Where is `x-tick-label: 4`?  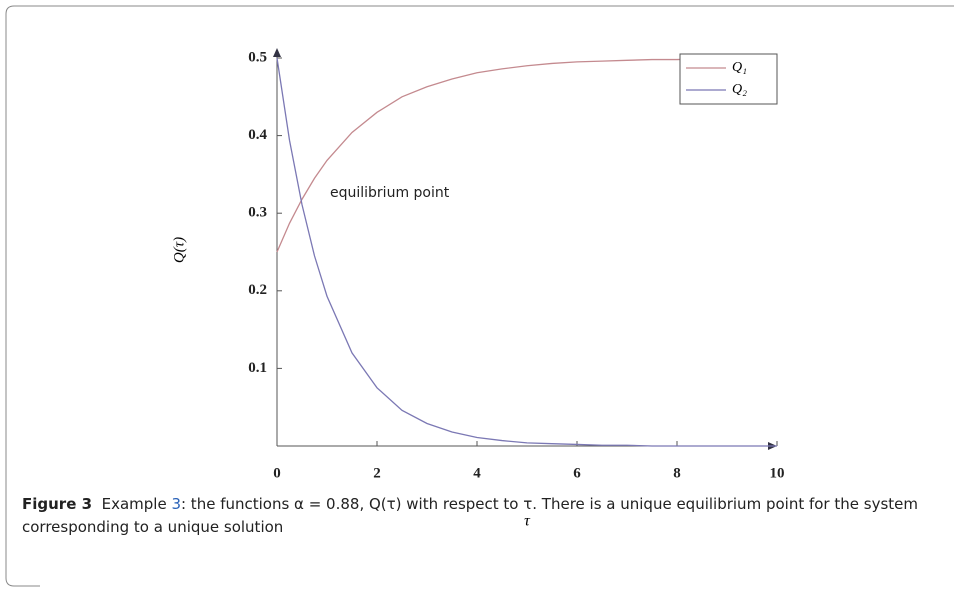
x-tick-label: 4 is located at coordinates (477, 473).